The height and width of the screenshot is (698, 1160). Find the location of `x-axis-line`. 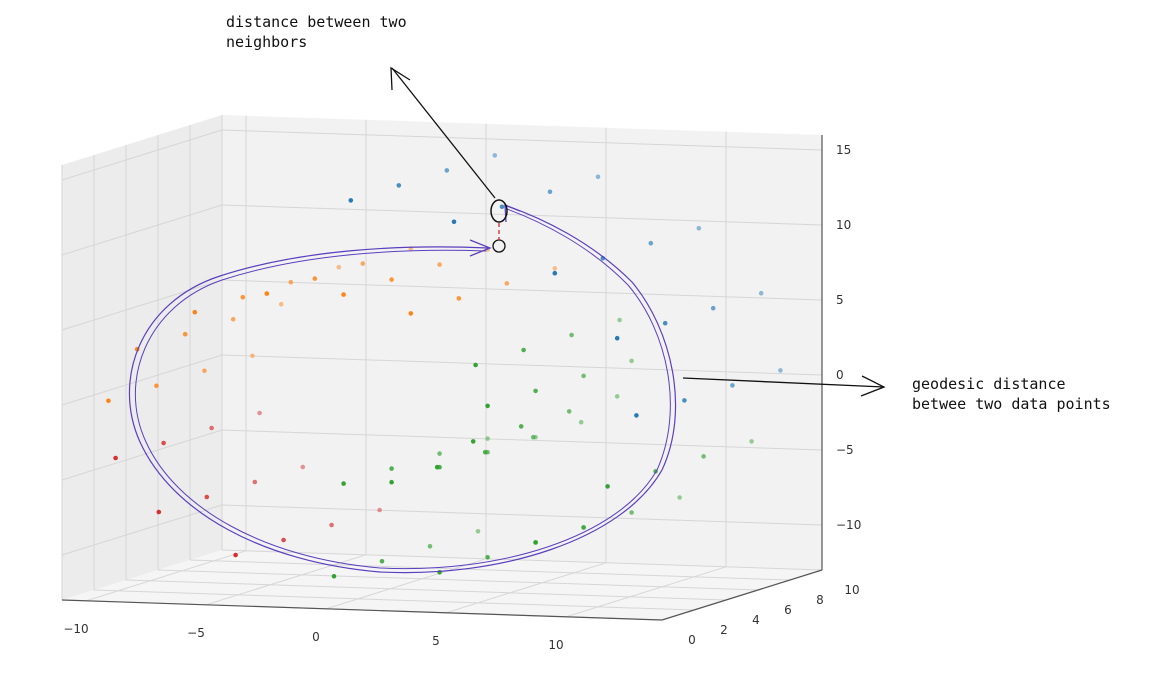

x-axis-line is located at coordinates (362, 610).